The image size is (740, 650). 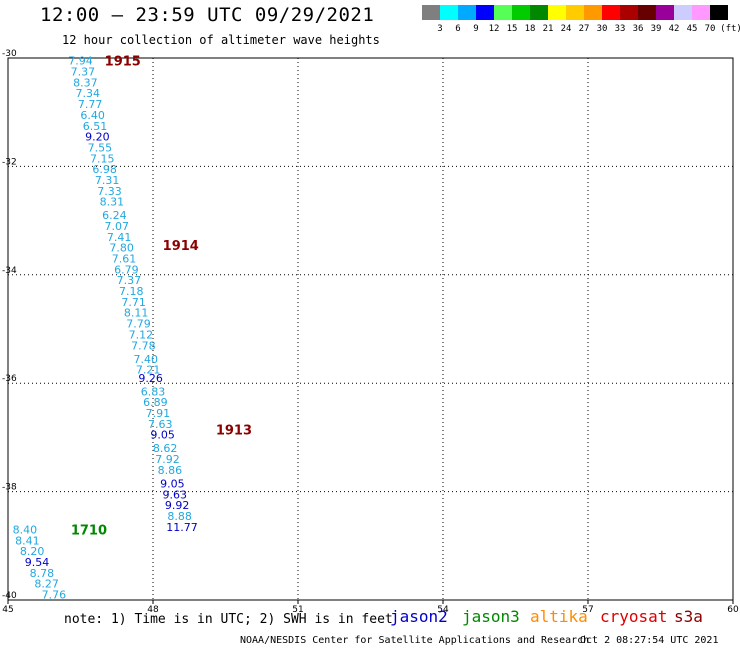 What do you see at coordinates (80, 61) in the screenshot?
I see `wave-height-value: 7.94` at bounding box center [80, 61].